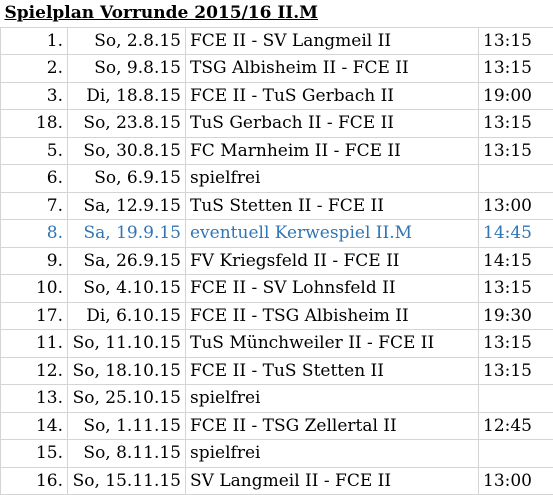  What do you see at coordinates (126, 315) in the screenshot?
I see `date: Di, 6.10.15` at bounding box center [126, 315].